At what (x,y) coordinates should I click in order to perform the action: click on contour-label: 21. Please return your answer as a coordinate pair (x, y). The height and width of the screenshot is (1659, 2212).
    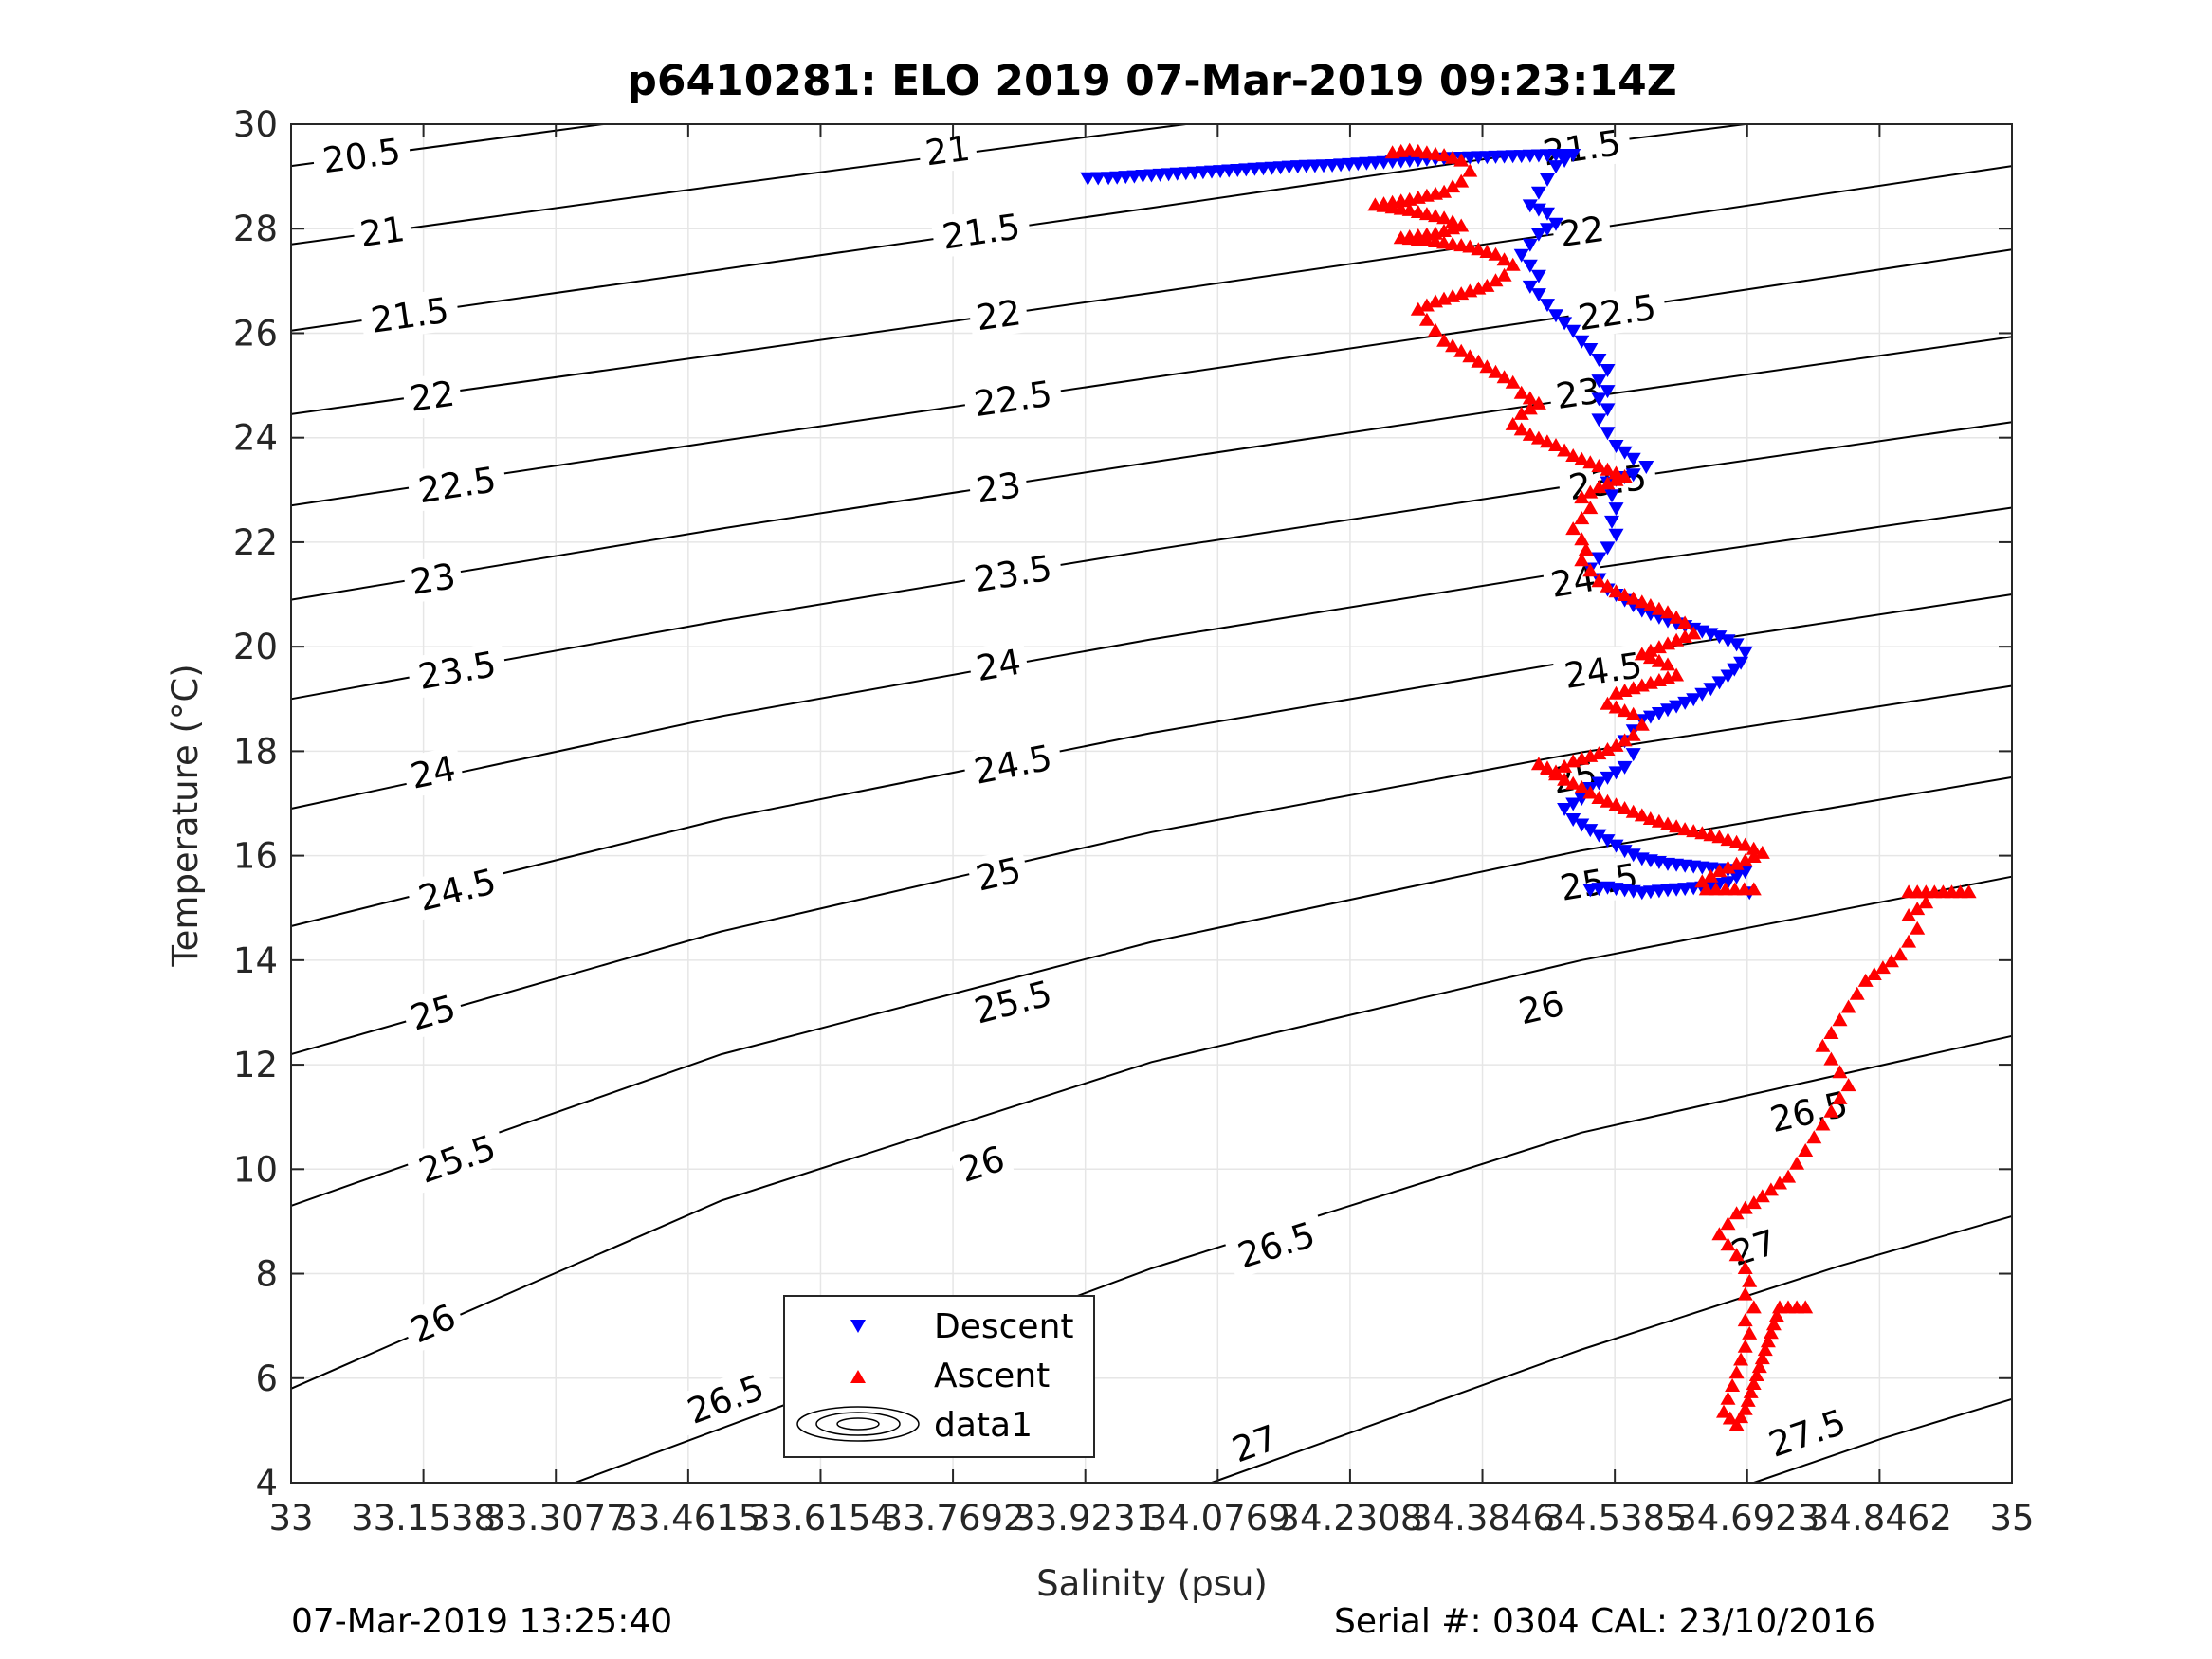
    Looking at the image, I should click on (947, 150).